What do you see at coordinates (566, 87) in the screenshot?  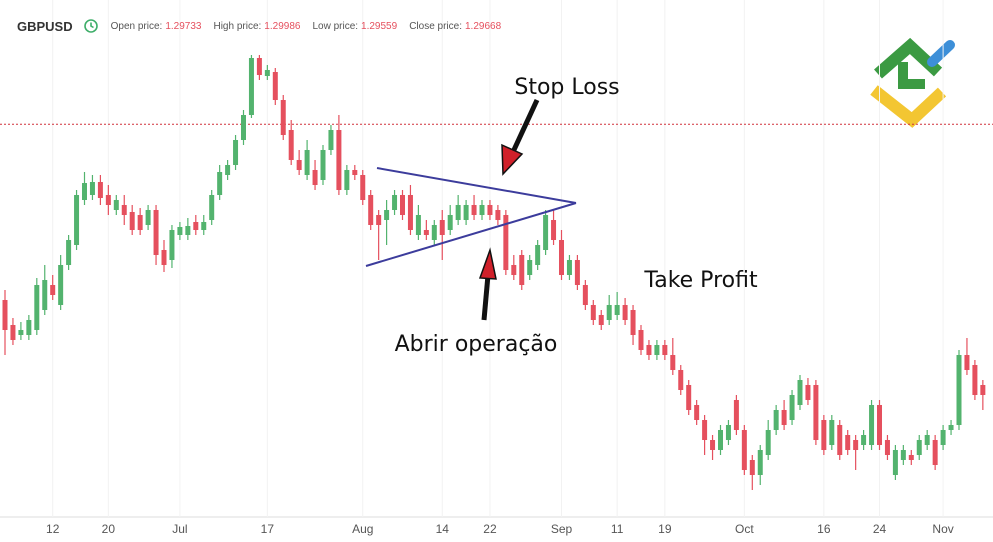 I see `annotation: Stop Loss` at bounding box center [566, 87].